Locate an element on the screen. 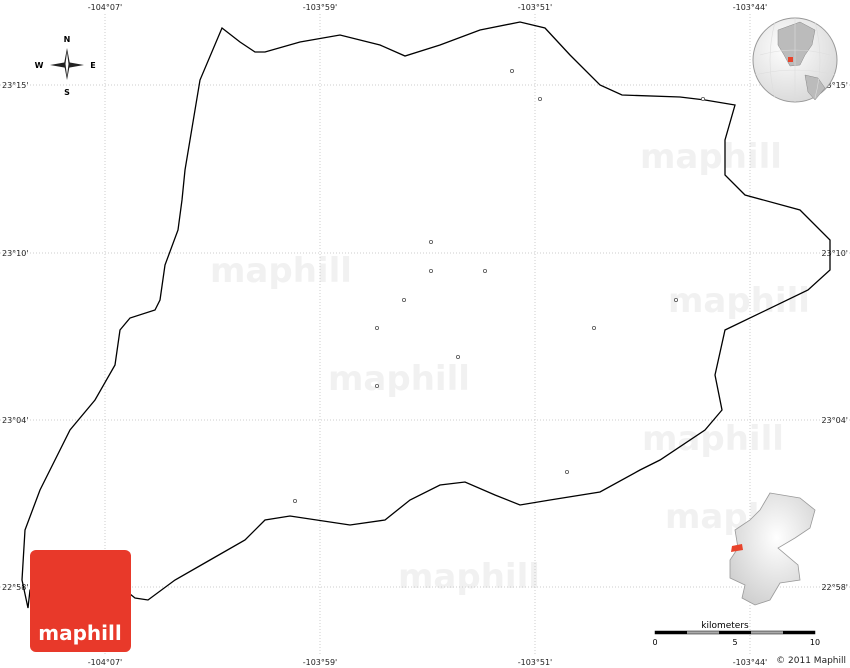  svg-text: 10 is located at coordinates (815, 642).